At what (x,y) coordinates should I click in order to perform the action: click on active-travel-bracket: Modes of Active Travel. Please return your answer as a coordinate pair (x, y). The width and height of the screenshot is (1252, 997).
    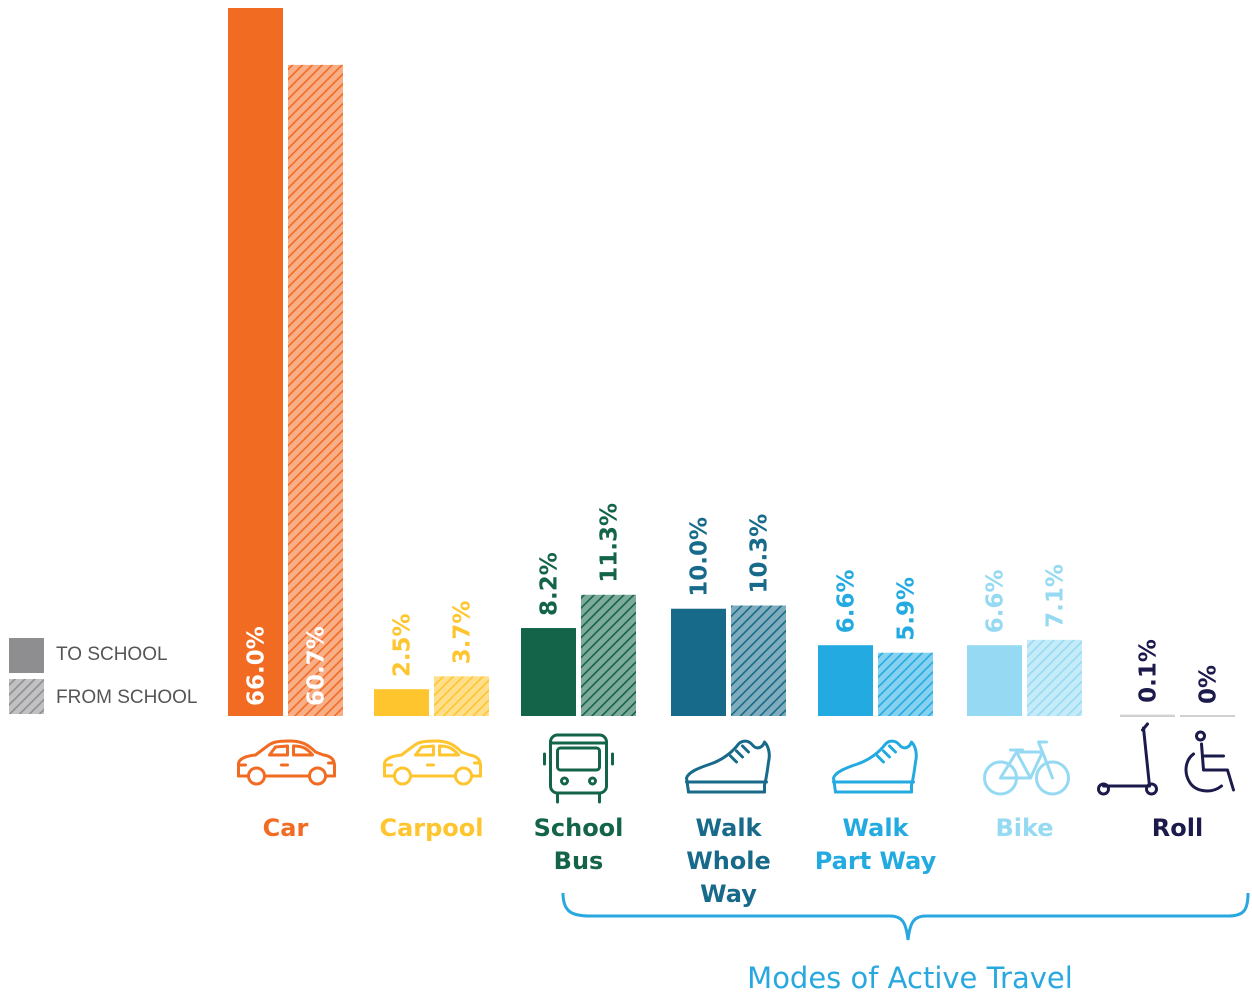
    Looking at the image, I should click on (905, 943).